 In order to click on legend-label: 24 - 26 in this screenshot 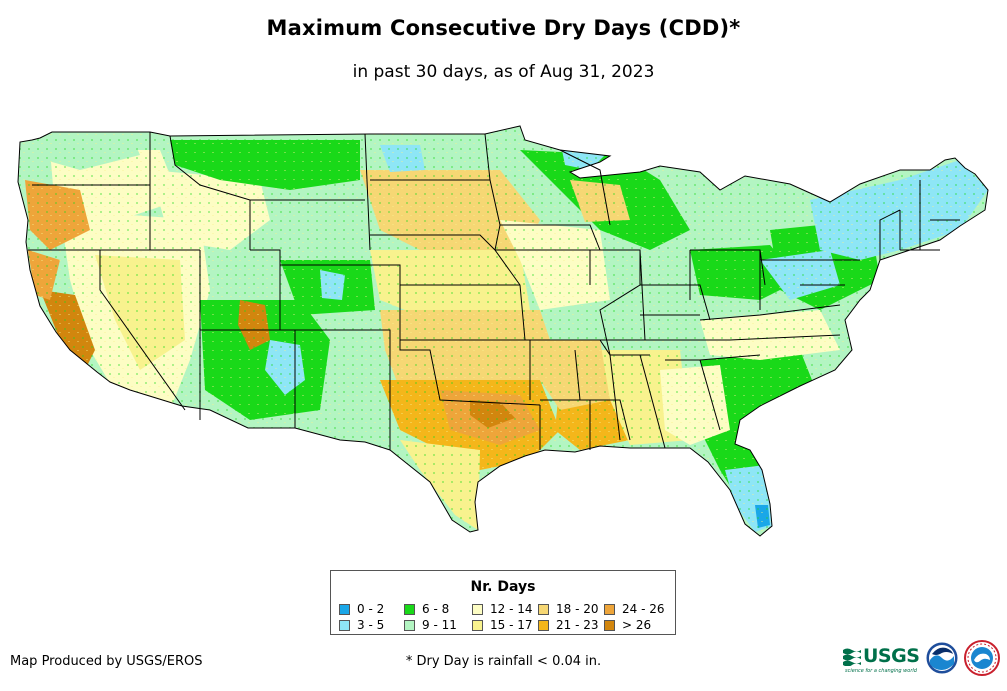, I will do `click(643, 609)`.